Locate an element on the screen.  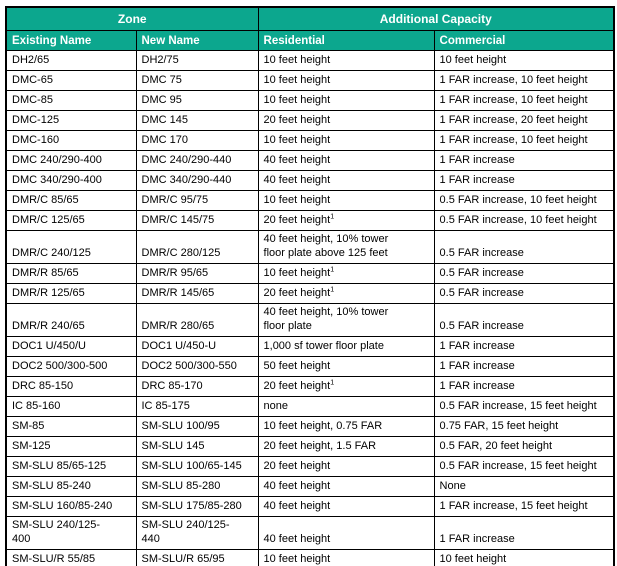
column-header-existing-name: Existing Name is located at coordinates (71, 40).